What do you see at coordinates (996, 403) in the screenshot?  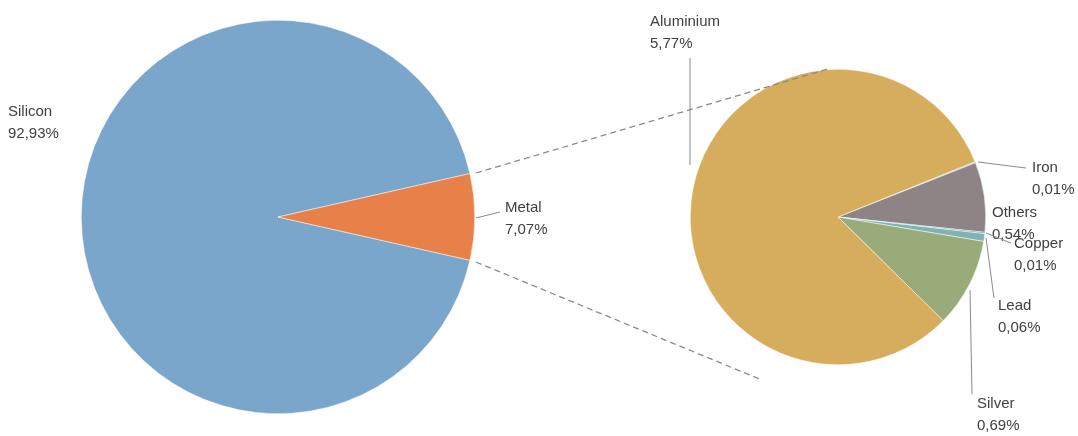 I see `slice-label: Silver` at bounding box center [996, 403].